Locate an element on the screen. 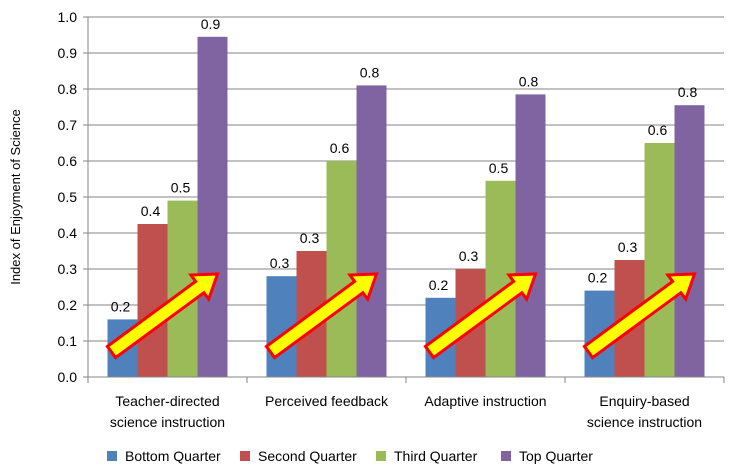 This screenshot has width=736, height=469. data-label: 0.4 is located at coordinates (151, 211).